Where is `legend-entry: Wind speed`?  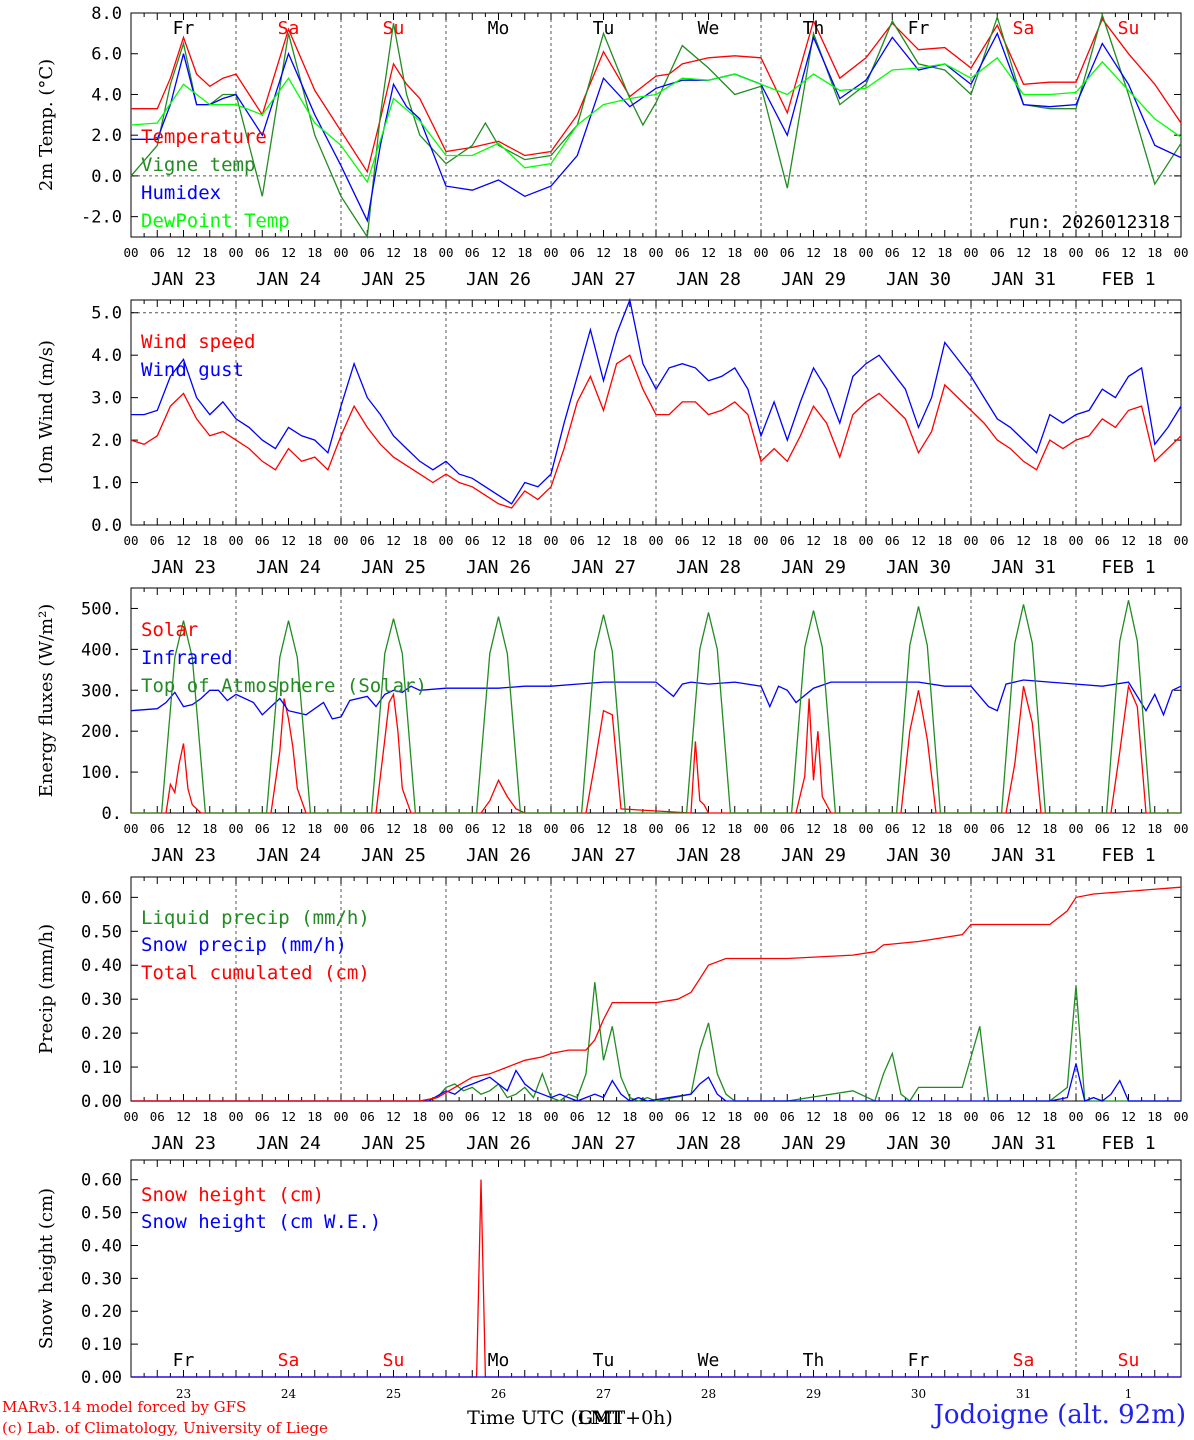
legend-entry: Wind speed is located at coordinates (198, 342).